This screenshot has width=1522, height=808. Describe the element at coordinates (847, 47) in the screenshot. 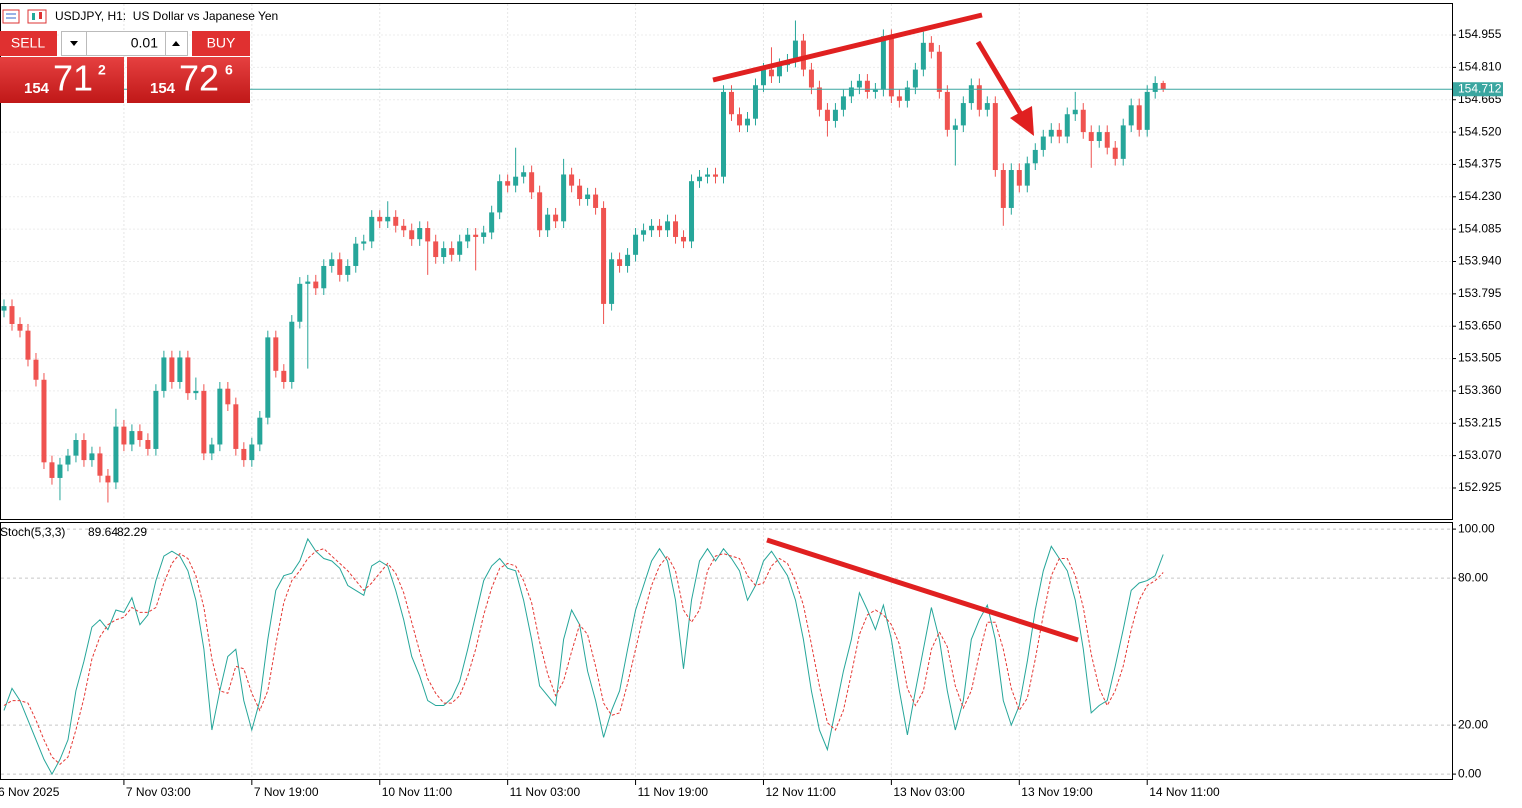

I see `trend-line` at that location.